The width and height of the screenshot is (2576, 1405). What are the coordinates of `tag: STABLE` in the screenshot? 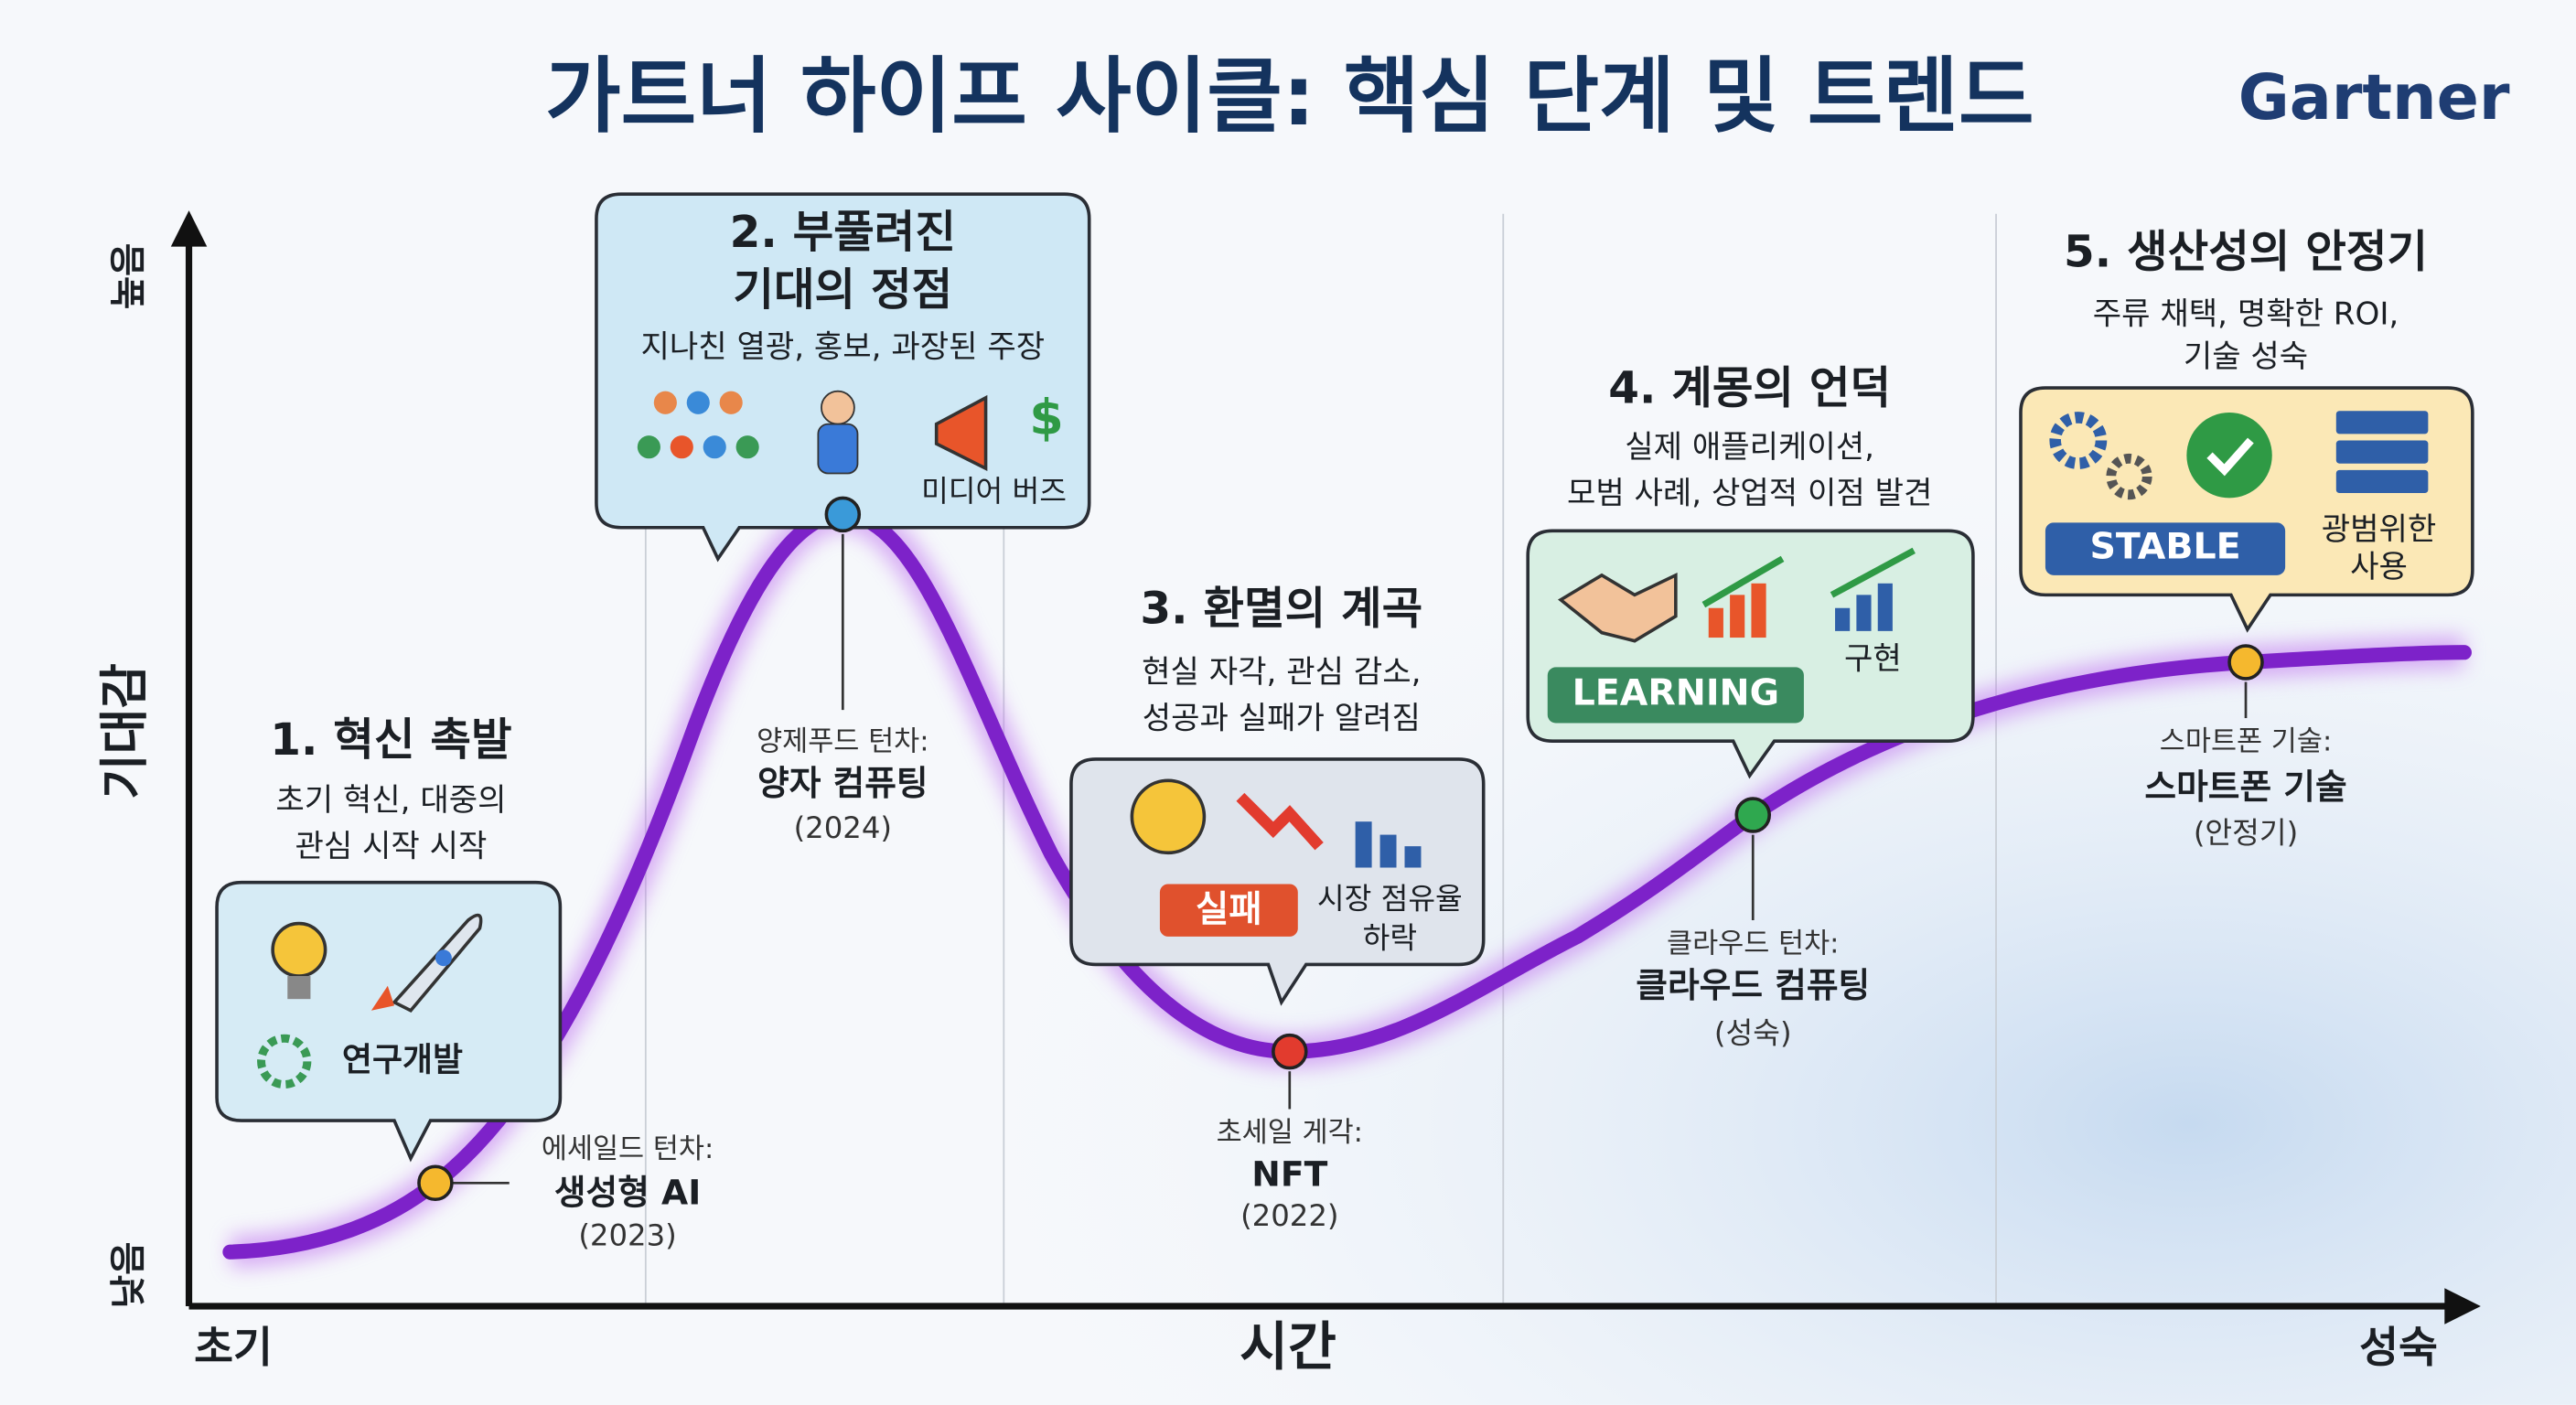 It's located at (2165, 547).